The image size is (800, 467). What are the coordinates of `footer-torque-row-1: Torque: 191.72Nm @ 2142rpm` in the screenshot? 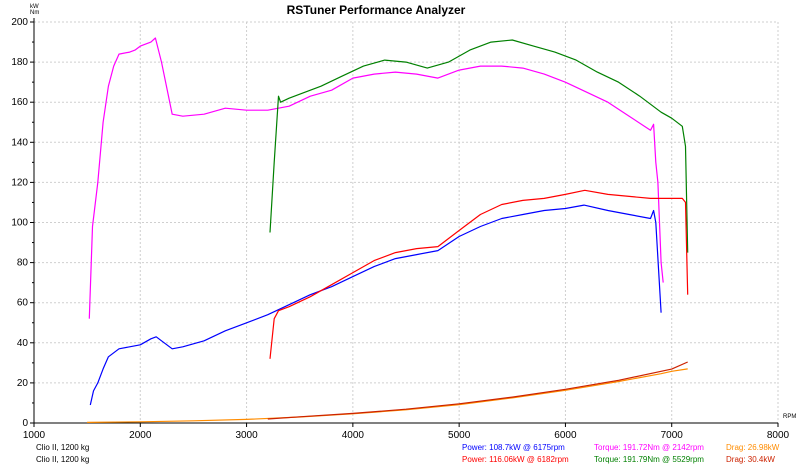 It's located at (649, 447).